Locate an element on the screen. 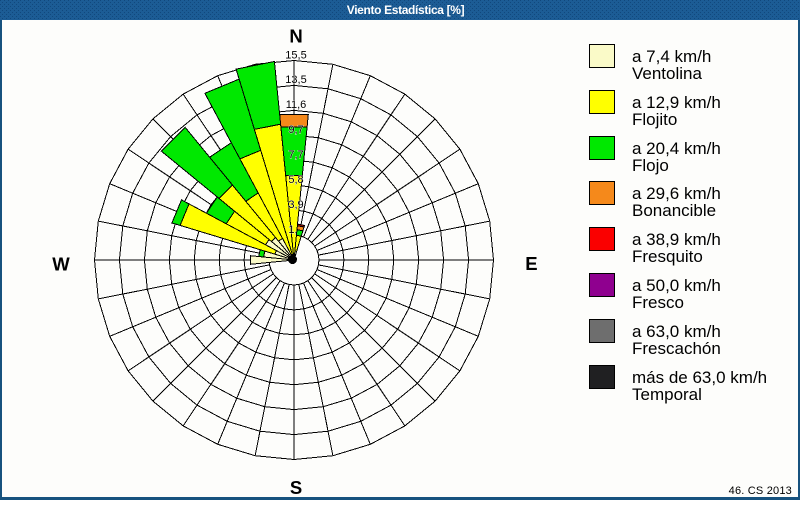  svg-text: 5,8 is located at coordinates (295, 180).